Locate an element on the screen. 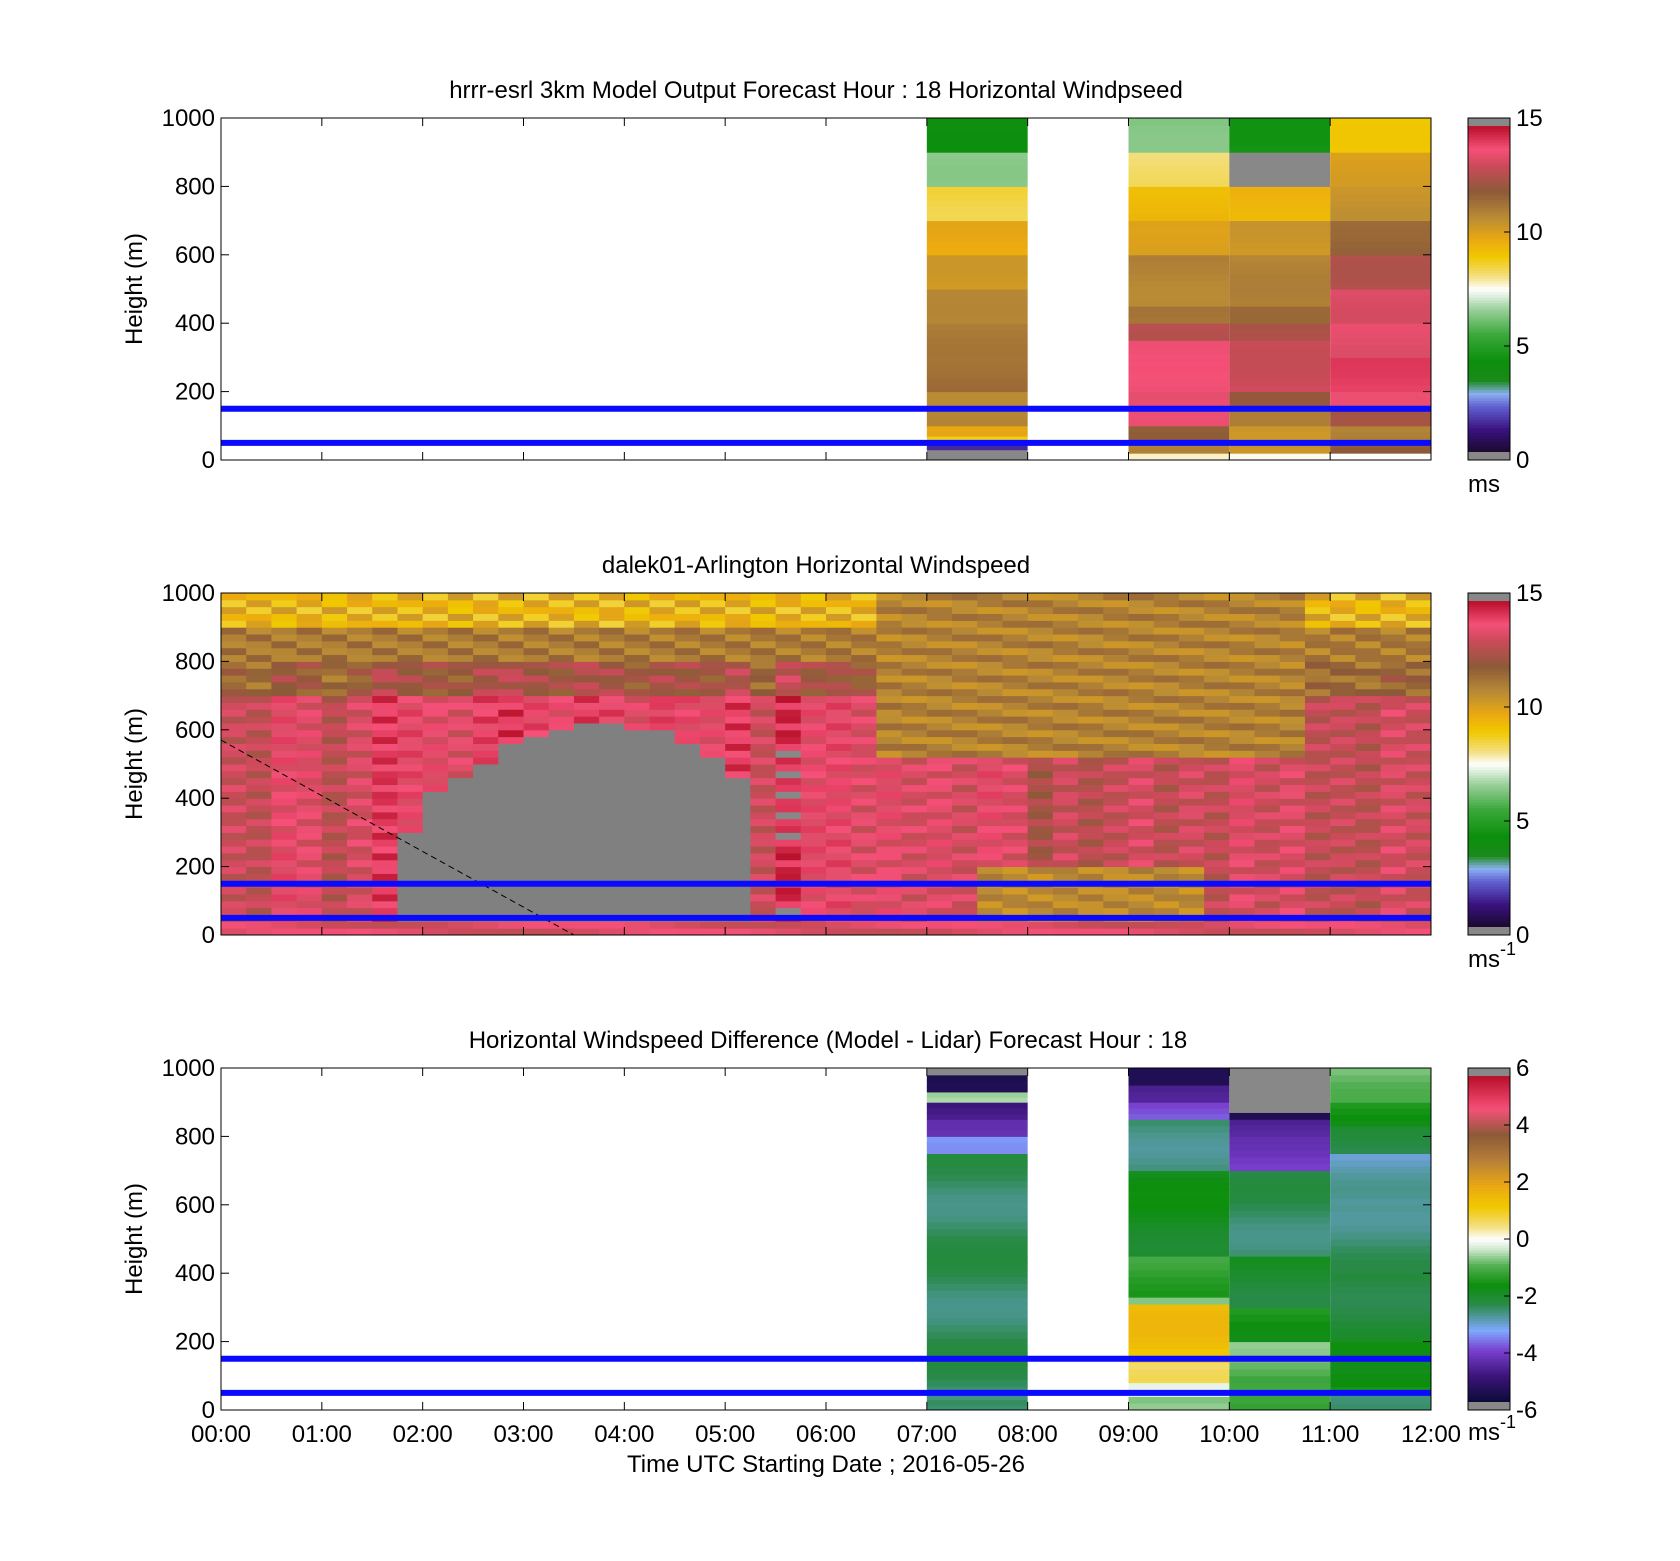 This screenshot has width=1680, height=1561. colorbar-tick-label: 5 is located at coordinates (1522, 821).